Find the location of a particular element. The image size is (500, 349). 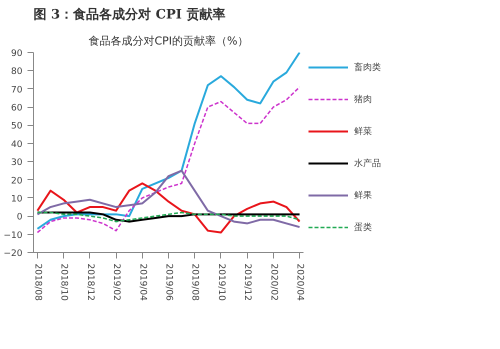

x-tick-label: 2019/02 is located at coordinates (116, 282).